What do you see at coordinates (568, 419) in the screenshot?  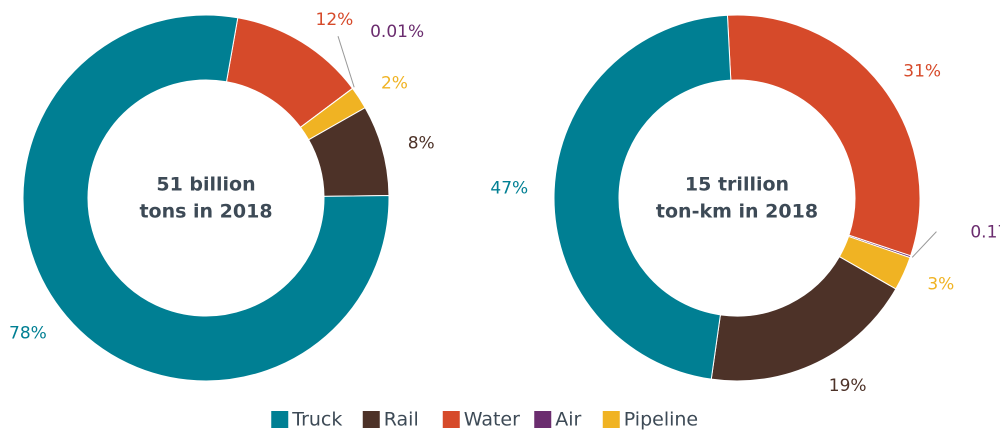 I see `legend-label: Air` at bounding box center [568, 419].